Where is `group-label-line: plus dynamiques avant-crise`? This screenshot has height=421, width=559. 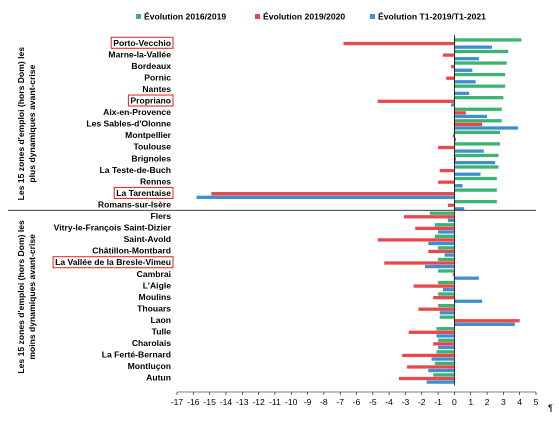
group-label-line: plus dynamiques avant-crise is located at coordinates (32, 123).